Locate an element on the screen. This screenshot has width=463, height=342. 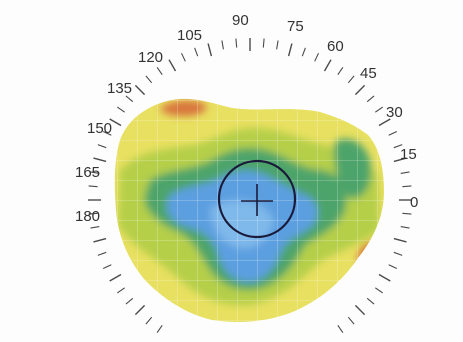
label-30: 30 is located at coordinates (394, 112).